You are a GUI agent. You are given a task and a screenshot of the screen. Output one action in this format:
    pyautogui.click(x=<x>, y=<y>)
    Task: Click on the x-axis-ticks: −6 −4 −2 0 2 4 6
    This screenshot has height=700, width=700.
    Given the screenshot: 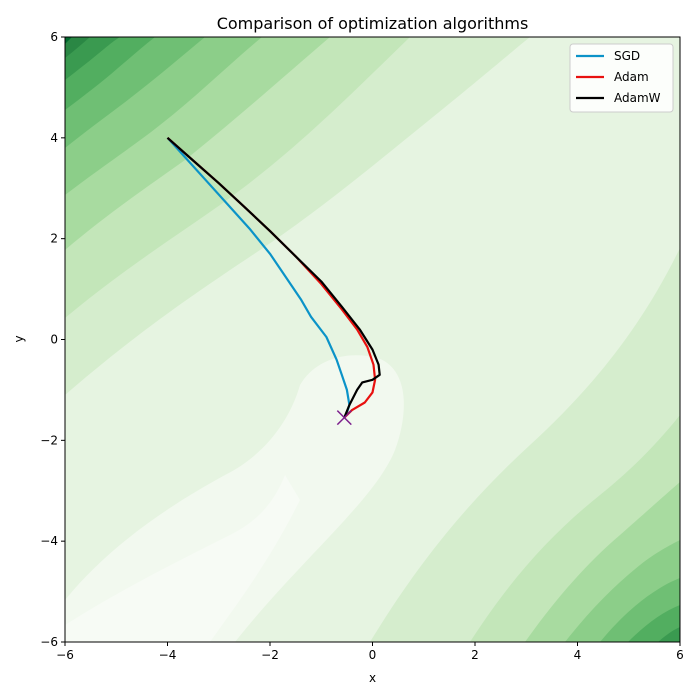 What is the action you would take?
    pyautogui.click(x=370, y=652)
    